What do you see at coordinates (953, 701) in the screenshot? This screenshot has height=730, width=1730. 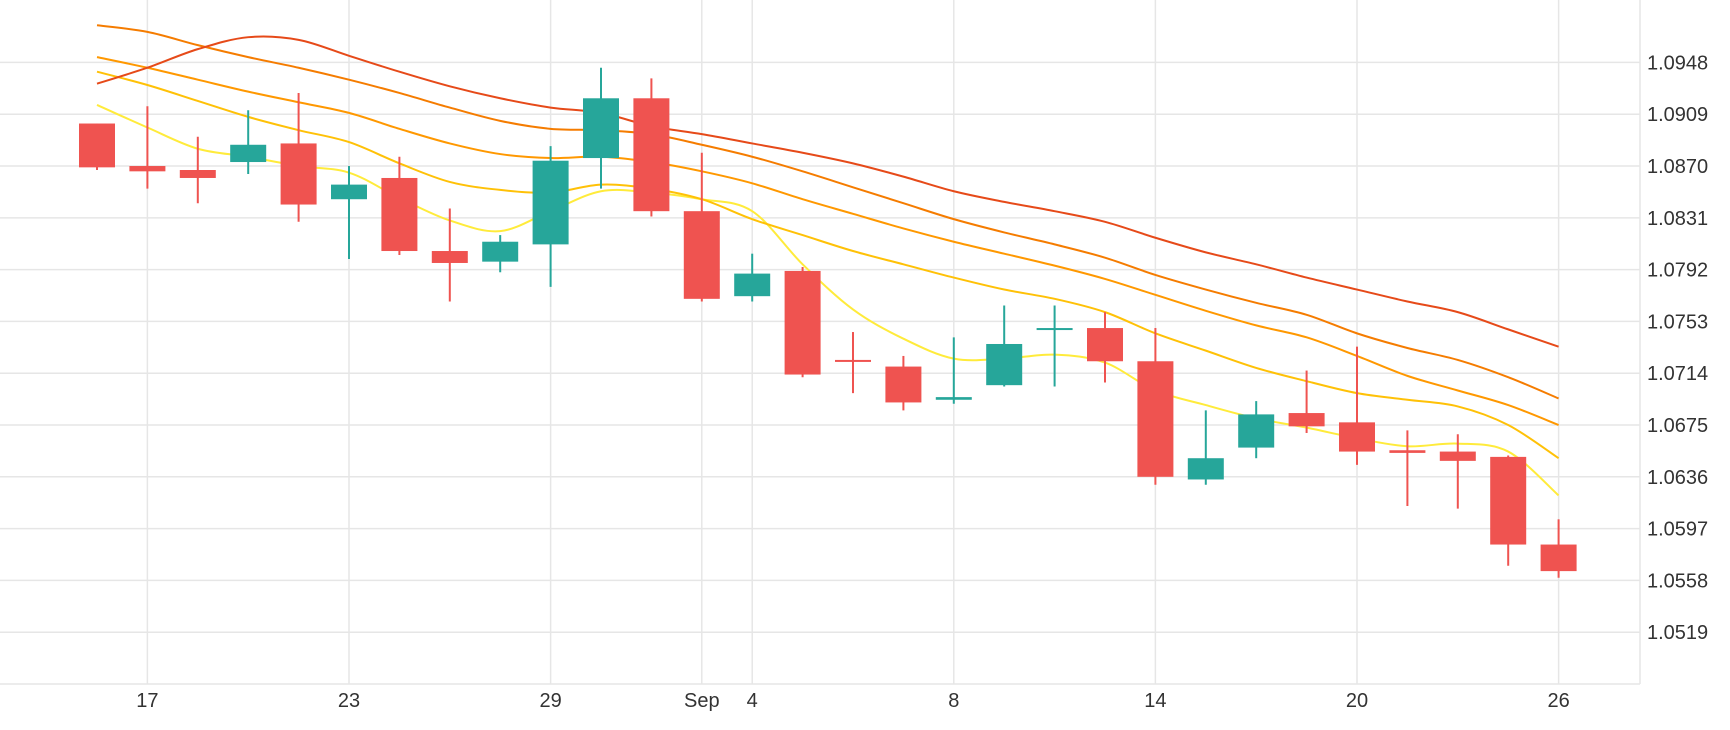 I see `x-tick-label: 8` at bounding box center [953, 701].